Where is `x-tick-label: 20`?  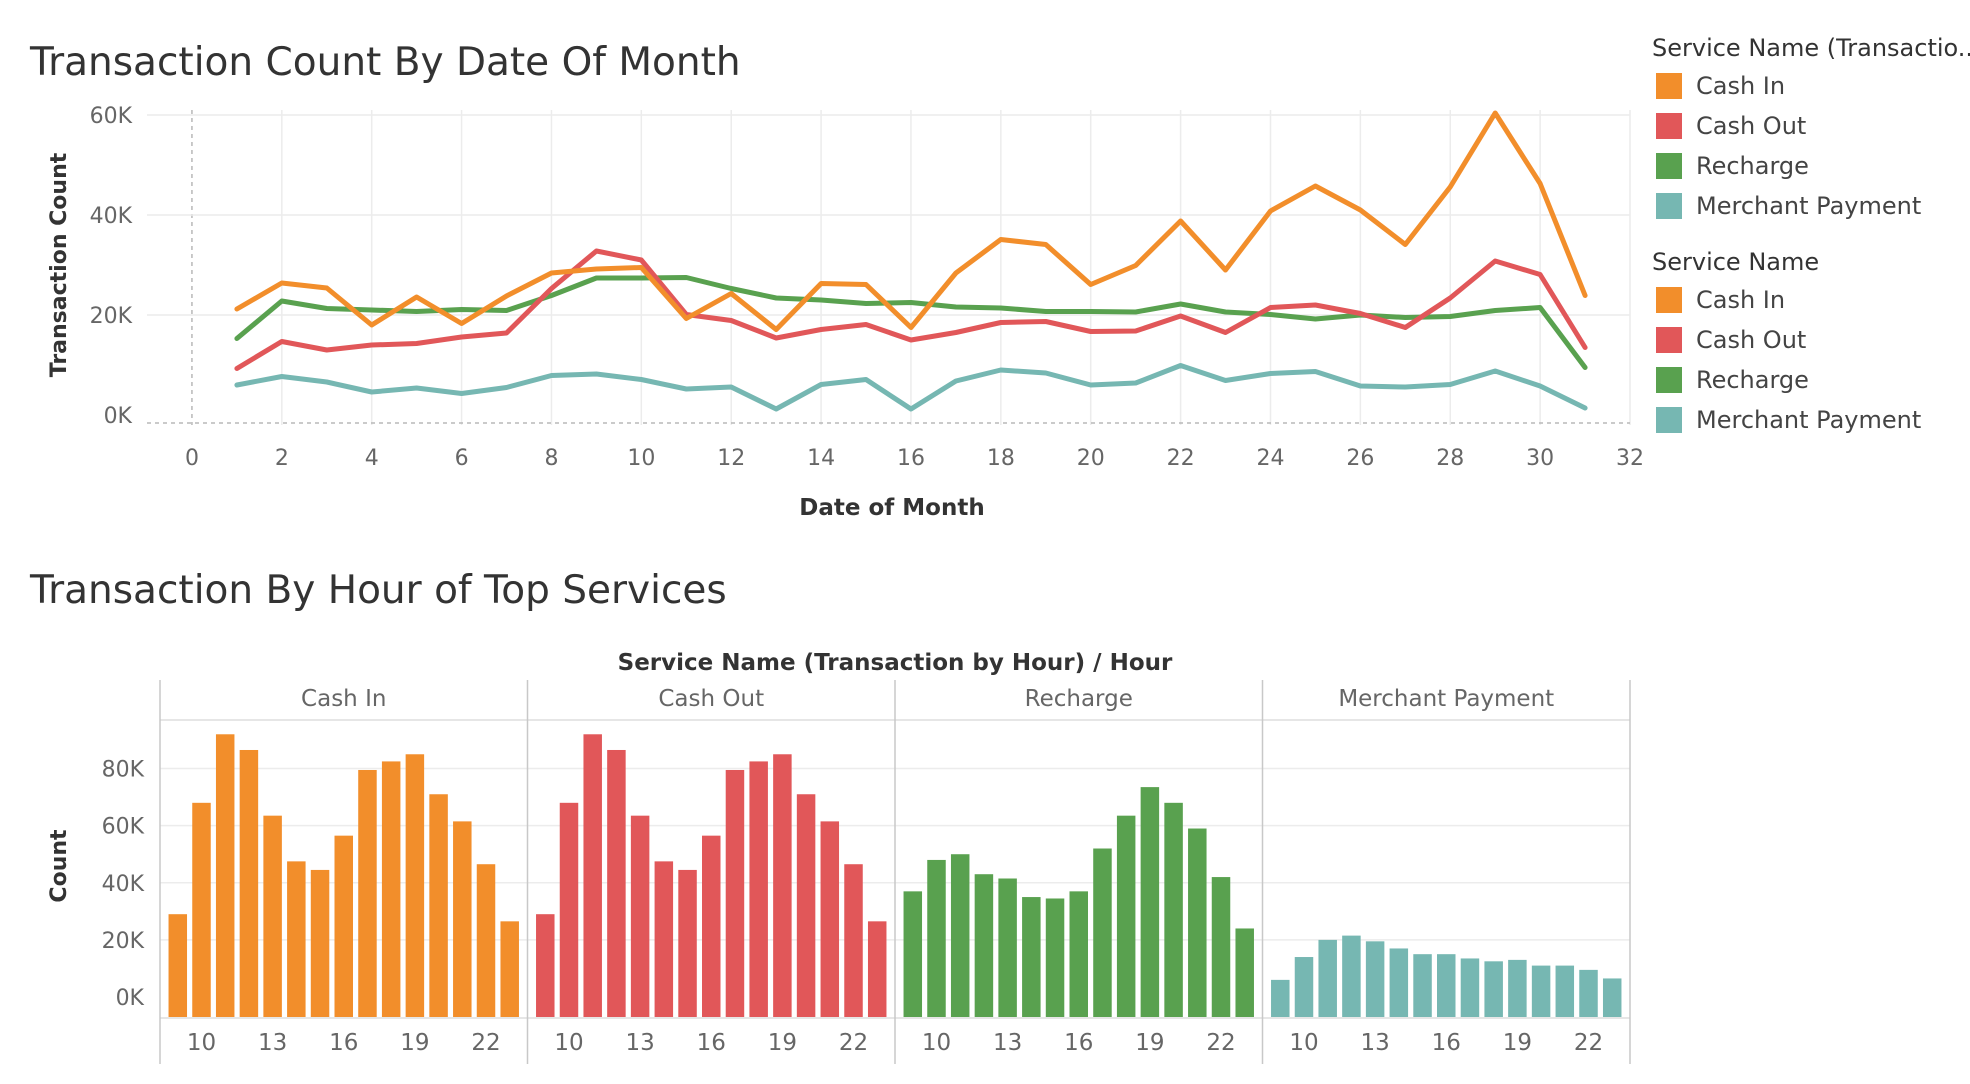 x-tick-label: 20 is located at coordinates (1091, 458).